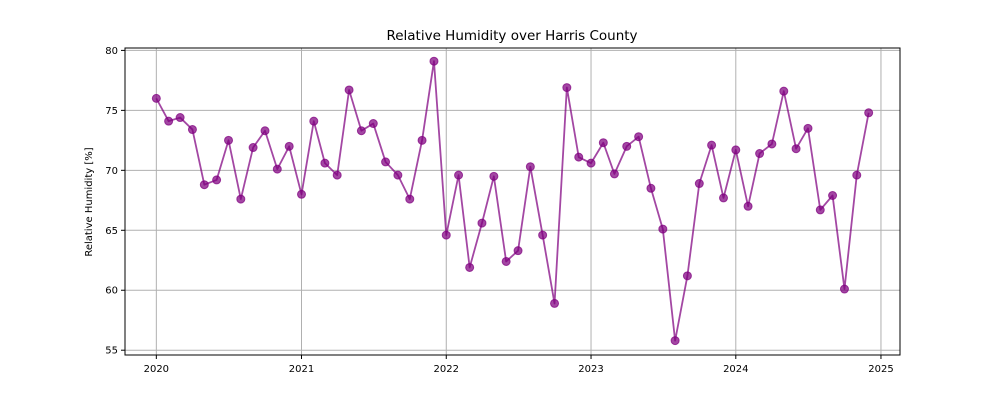  I want to click on x-tick-label: 2020, so click(156, 369).